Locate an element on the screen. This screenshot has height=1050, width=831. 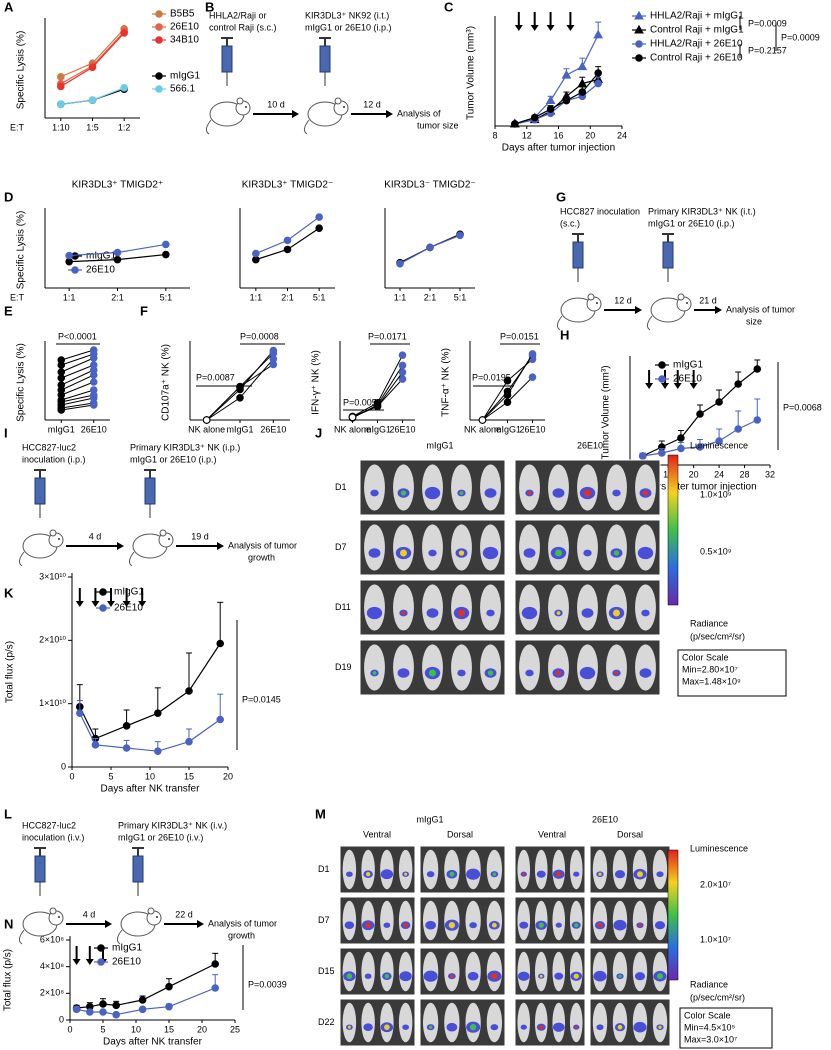
x-tick-label: 0 is located at coordinates (71, 776).